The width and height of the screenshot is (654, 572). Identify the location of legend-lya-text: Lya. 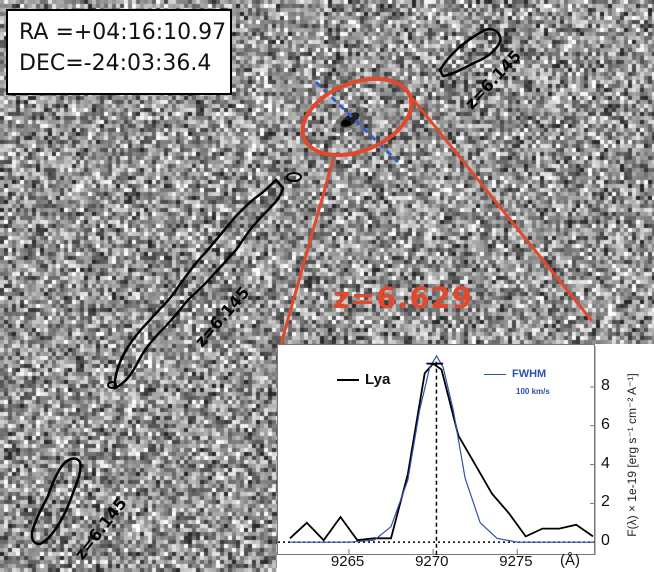
(378, 379).